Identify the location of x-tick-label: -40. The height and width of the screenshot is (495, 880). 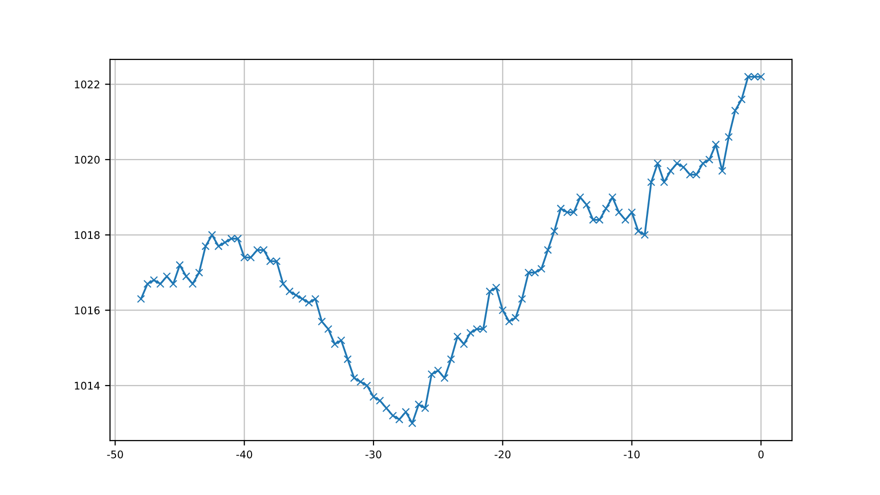
(244, 454).